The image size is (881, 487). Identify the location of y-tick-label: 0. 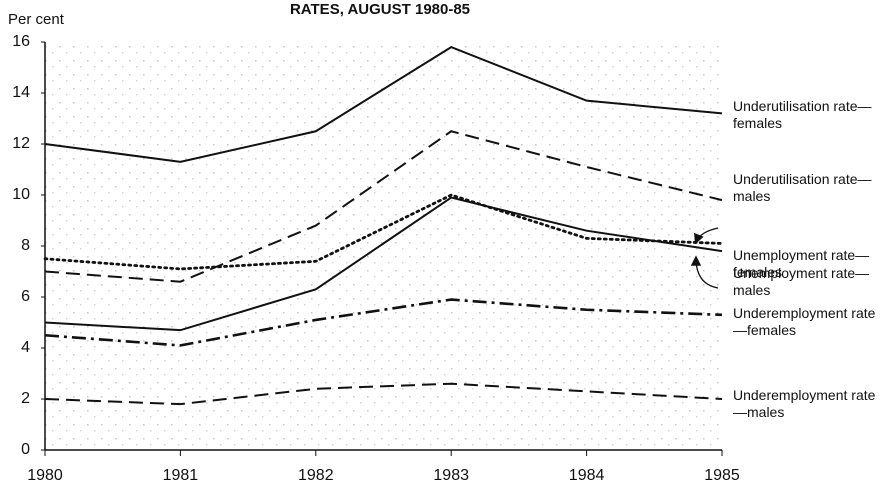
(25, 449).